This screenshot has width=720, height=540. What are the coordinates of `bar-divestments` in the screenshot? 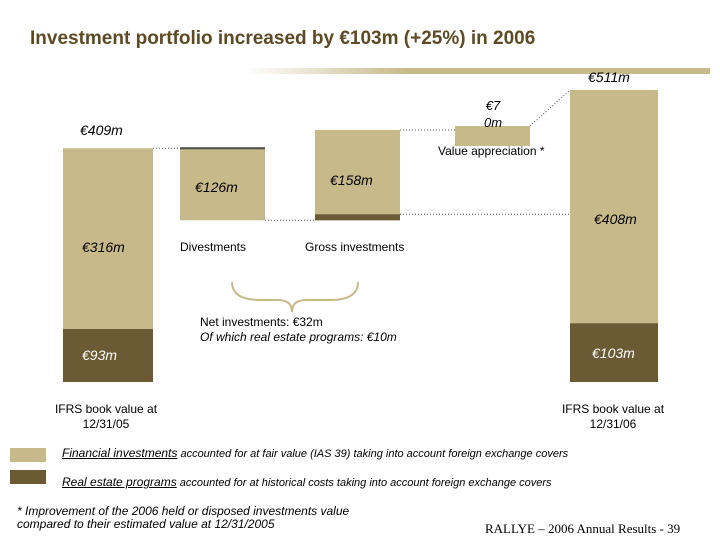 It's located at (222, 184).